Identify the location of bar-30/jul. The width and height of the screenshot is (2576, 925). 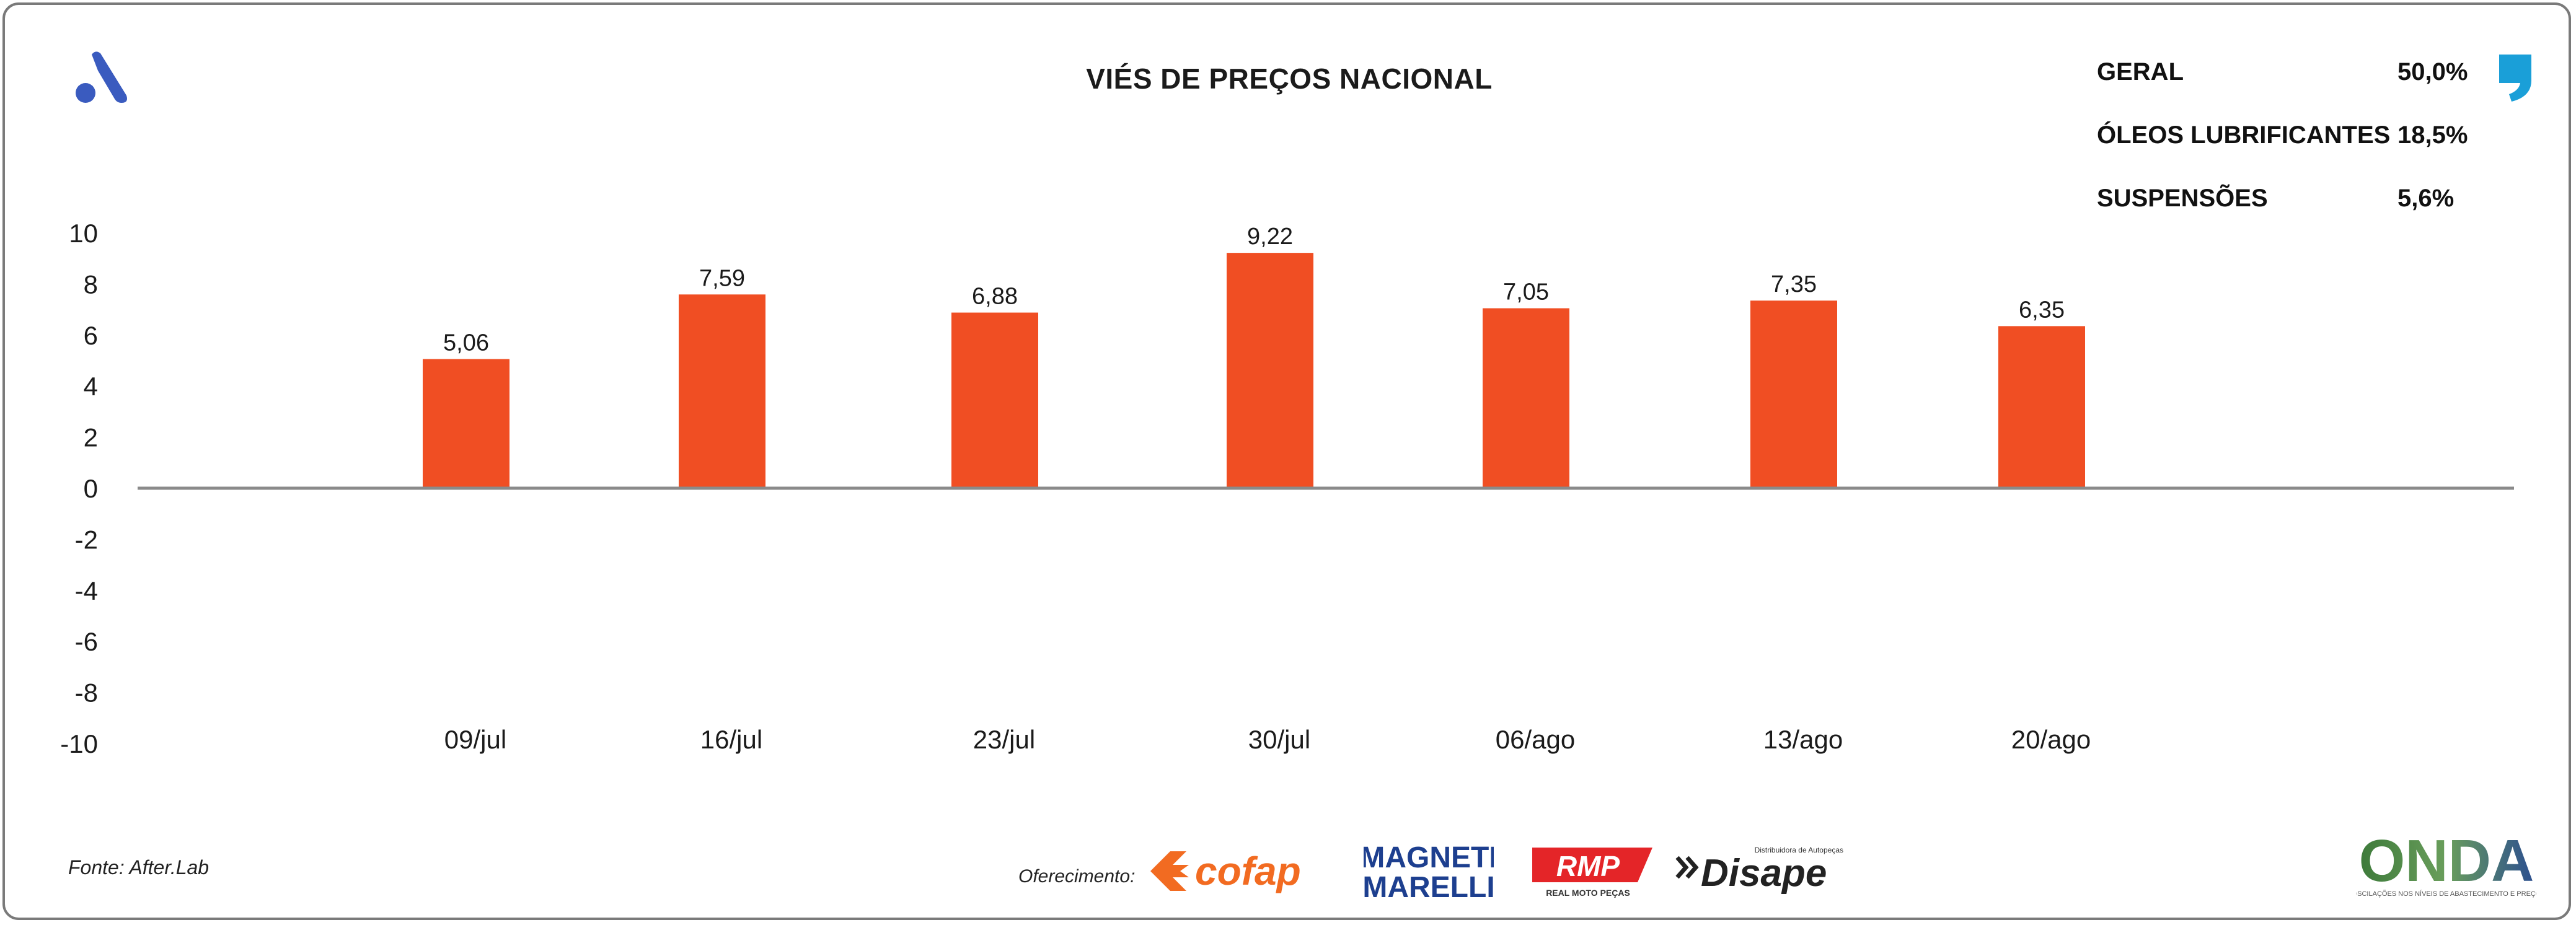
(1270, 370).